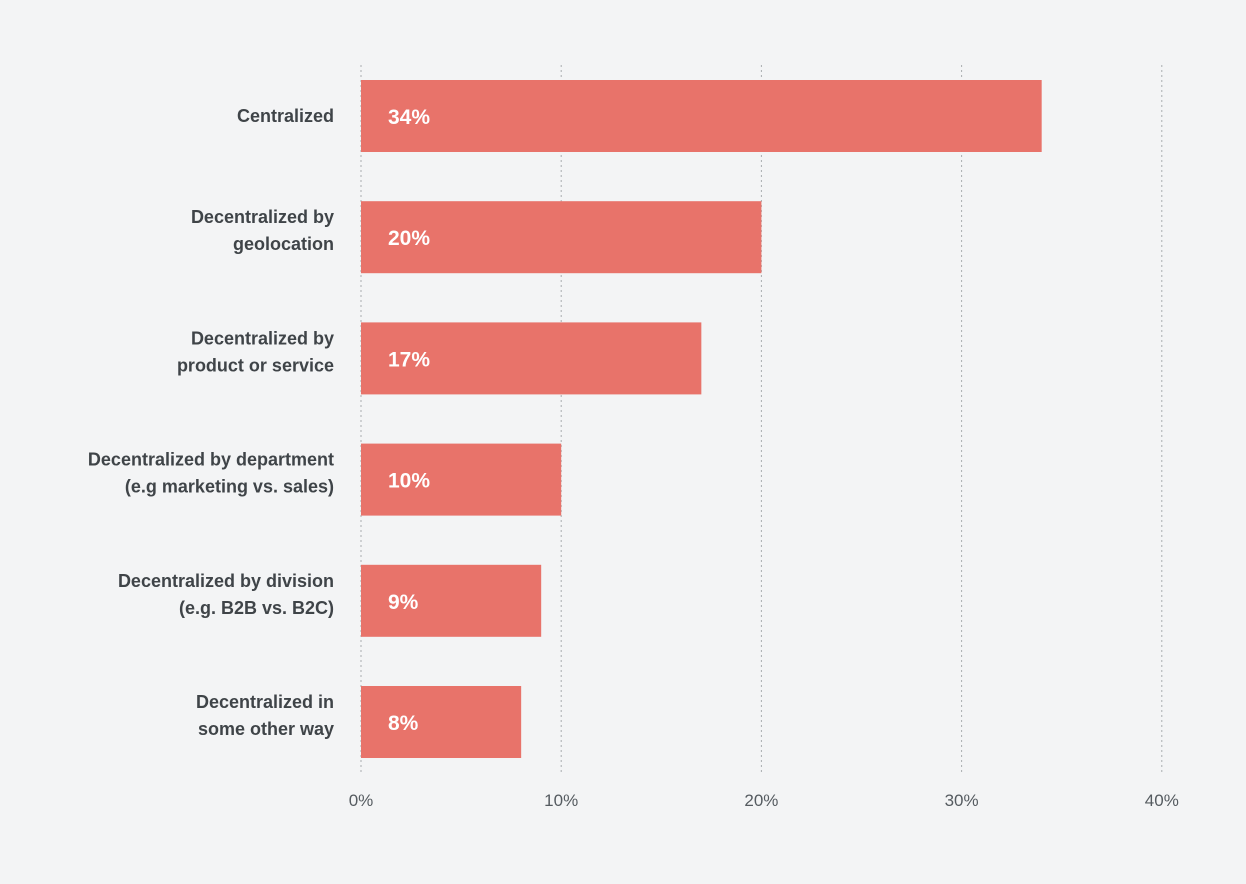 The image size is (1246, 884). I want to click on bar-value-label: 20%, so click(409, 238).